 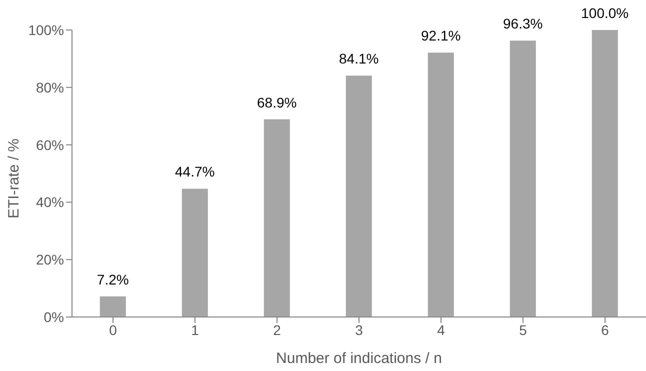 I want to click on data-label: 84.1%, so click(x=359, y=58).